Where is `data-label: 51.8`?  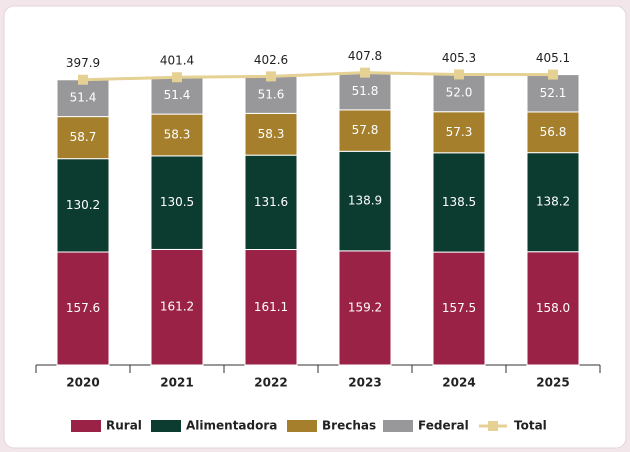 data-label: 51.8 is located at coordinates (365, 91).